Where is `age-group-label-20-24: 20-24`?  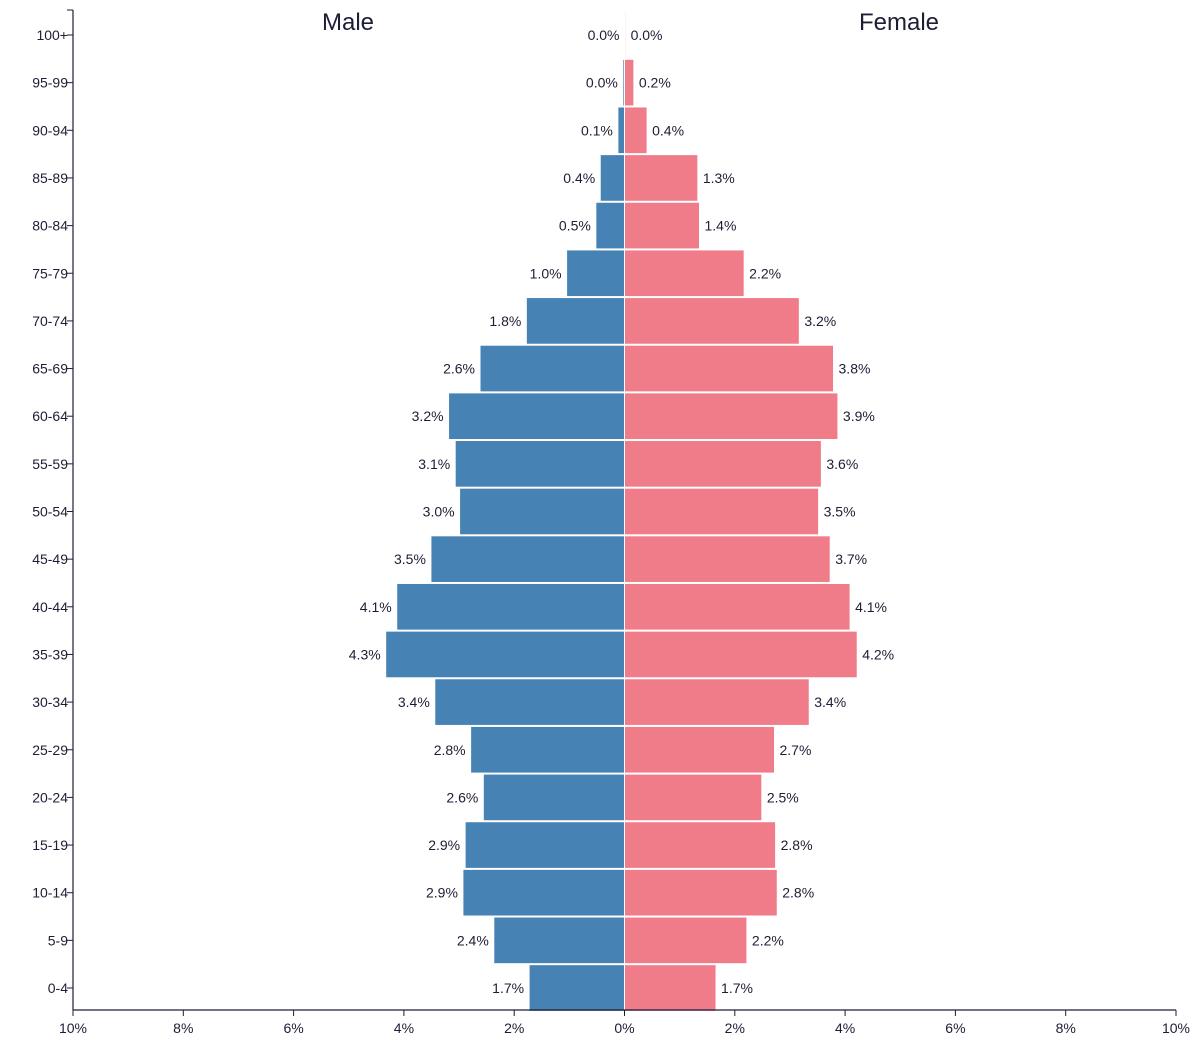
age-group-label-20-24: 20-24 is located at coordinates (50, 797).